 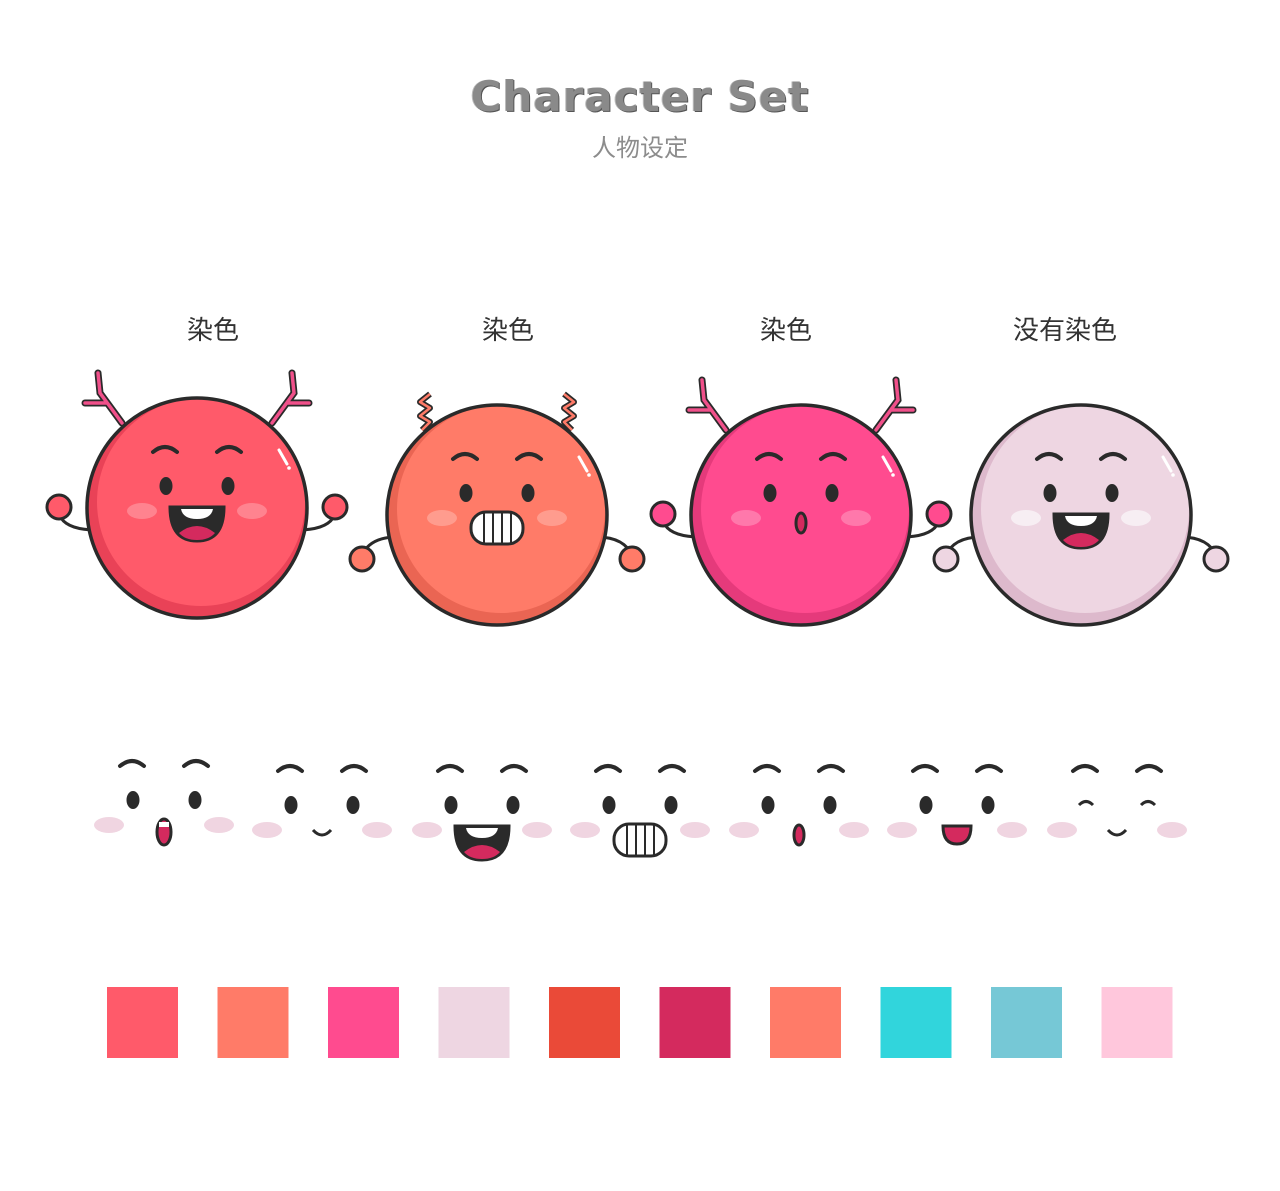 I want to click on page-subtitle: 人物设定, so click(x=640, y=148).